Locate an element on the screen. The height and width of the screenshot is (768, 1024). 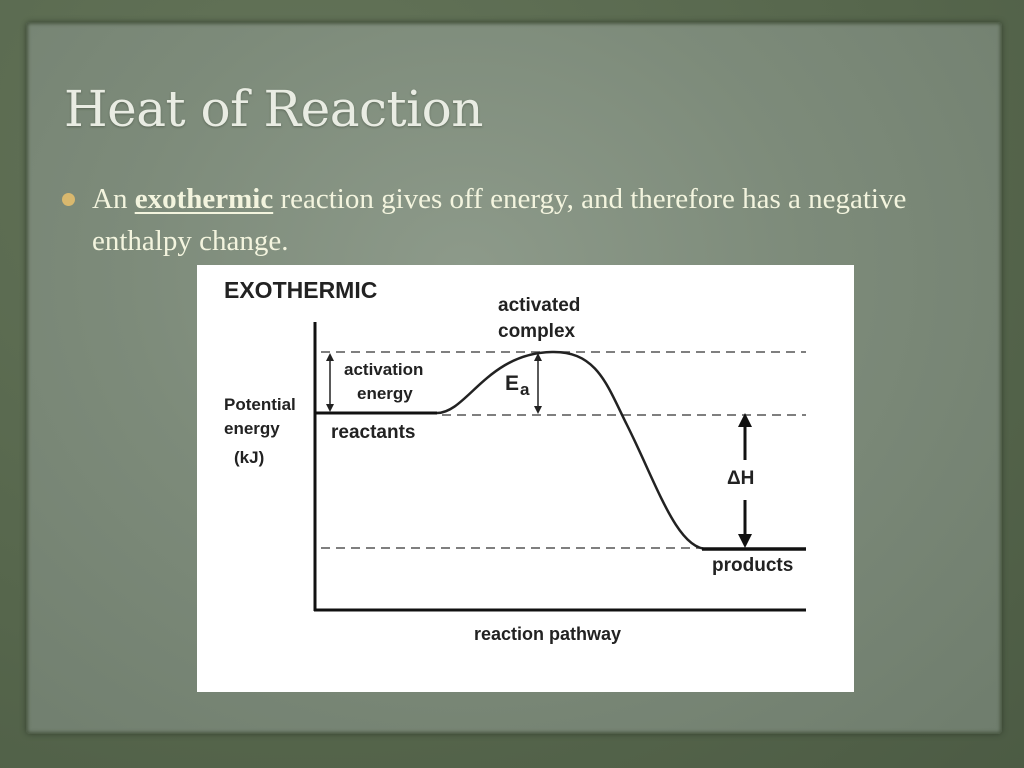
bullet-emphasis: exothermic is located at coordinates (204, 199).